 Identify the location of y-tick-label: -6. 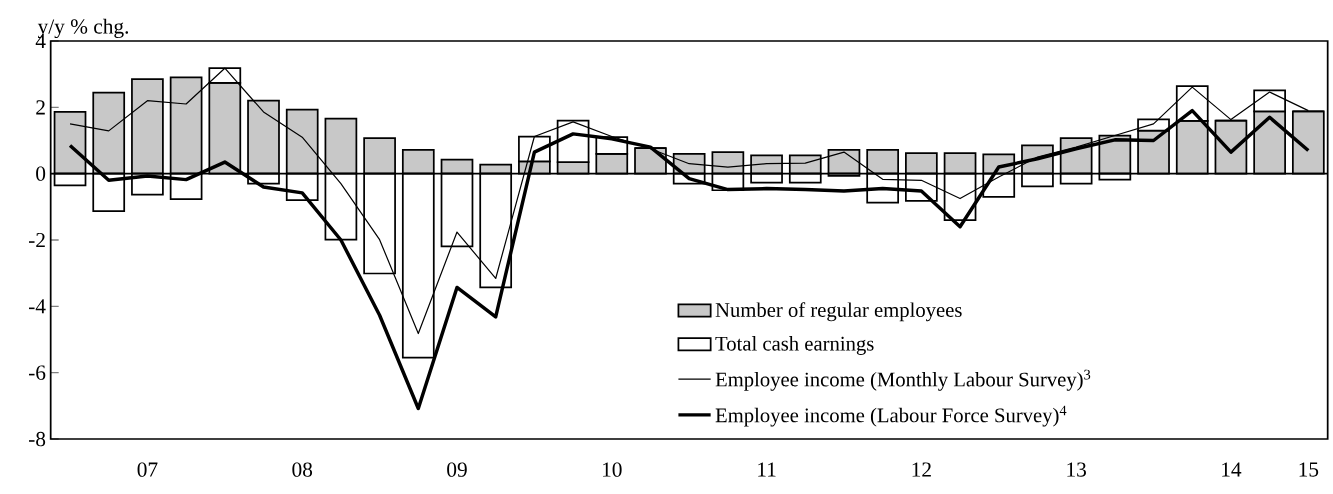
(37, 372).